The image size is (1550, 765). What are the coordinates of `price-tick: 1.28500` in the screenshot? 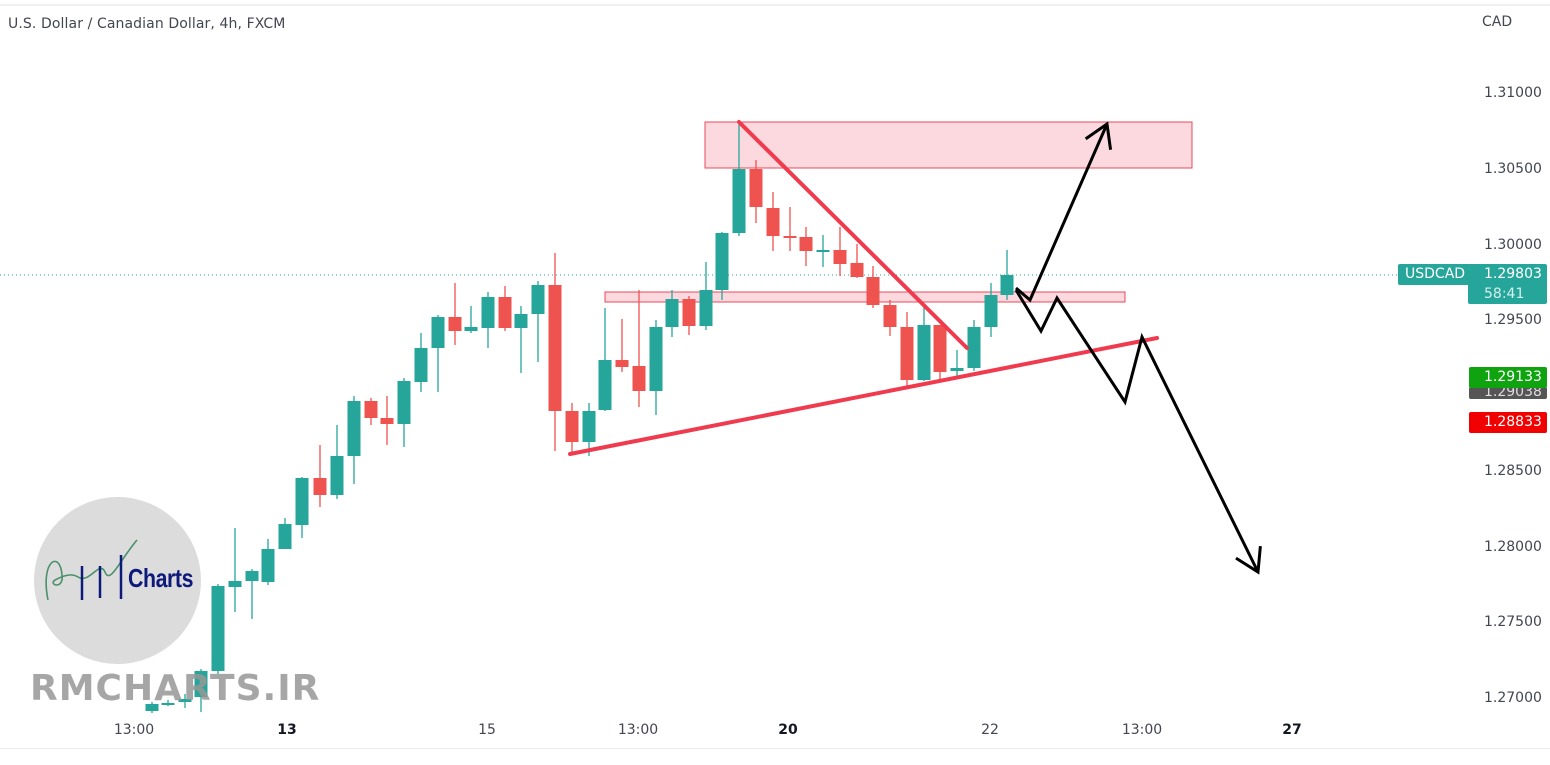 It's located at (1513, 471).